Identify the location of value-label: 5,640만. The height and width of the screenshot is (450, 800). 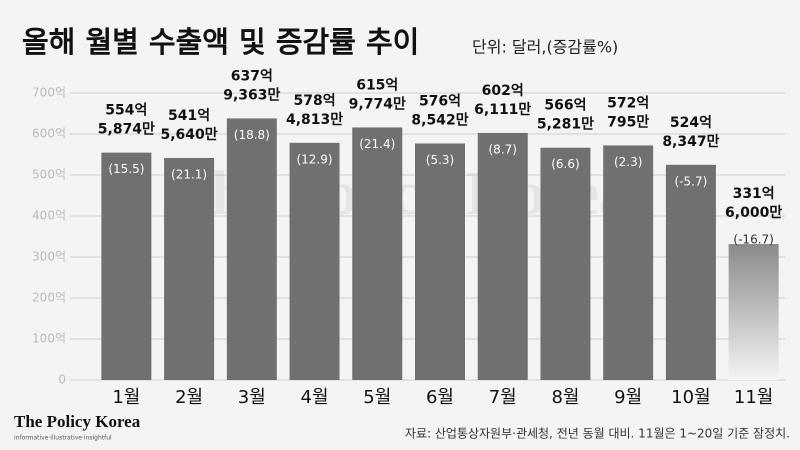
(189, 135).